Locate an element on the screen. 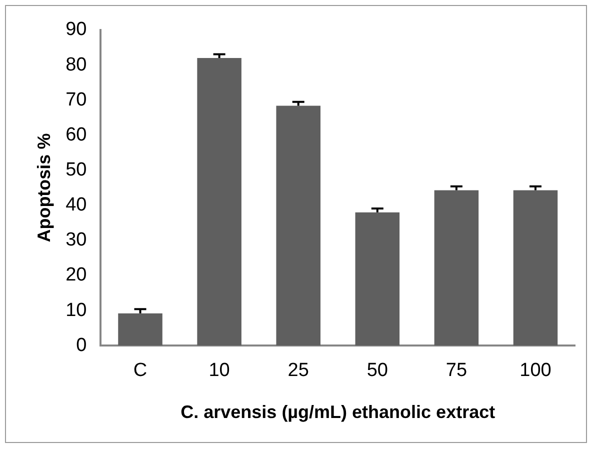  y-tick-label: 90 is located at coordinates (76, 29).